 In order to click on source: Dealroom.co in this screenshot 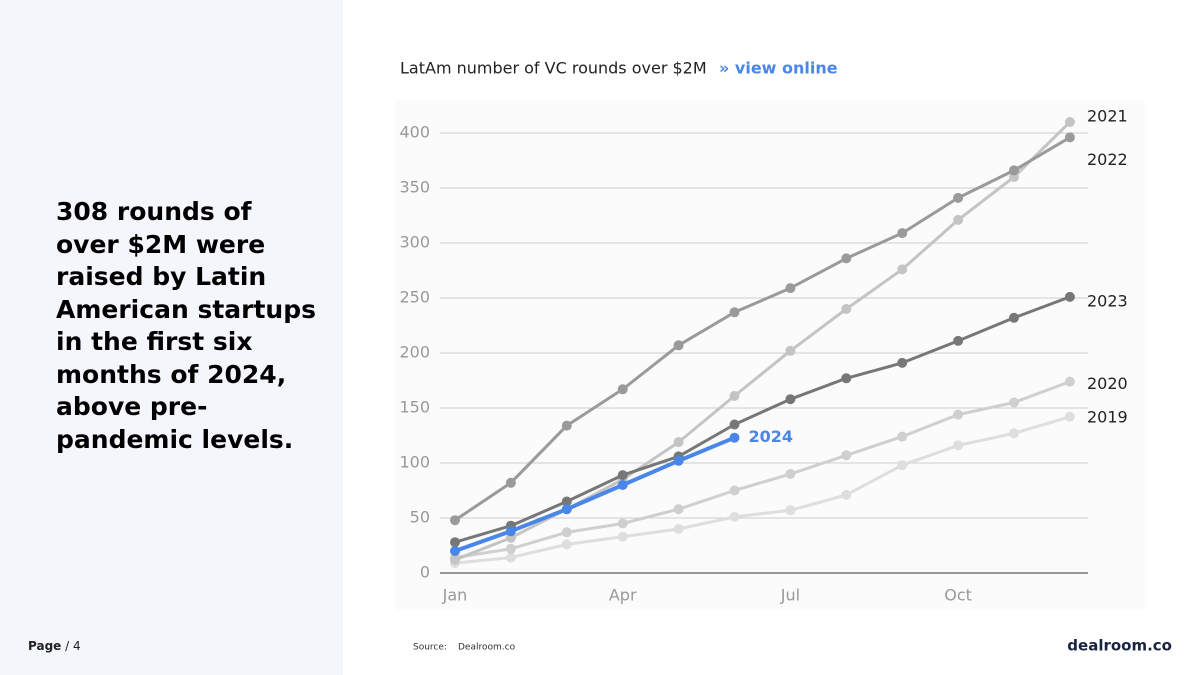, I will do `click(487, 648)`.